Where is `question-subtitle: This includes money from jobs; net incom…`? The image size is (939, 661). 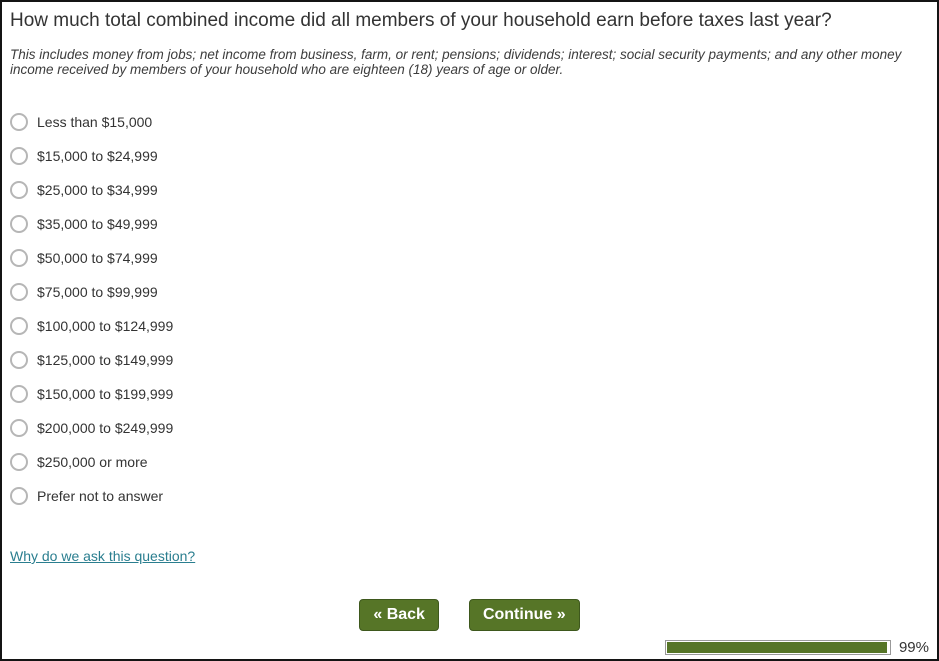 question-subtitle: This includes money from jobs; net incom… is located at coordinates (456, 62).